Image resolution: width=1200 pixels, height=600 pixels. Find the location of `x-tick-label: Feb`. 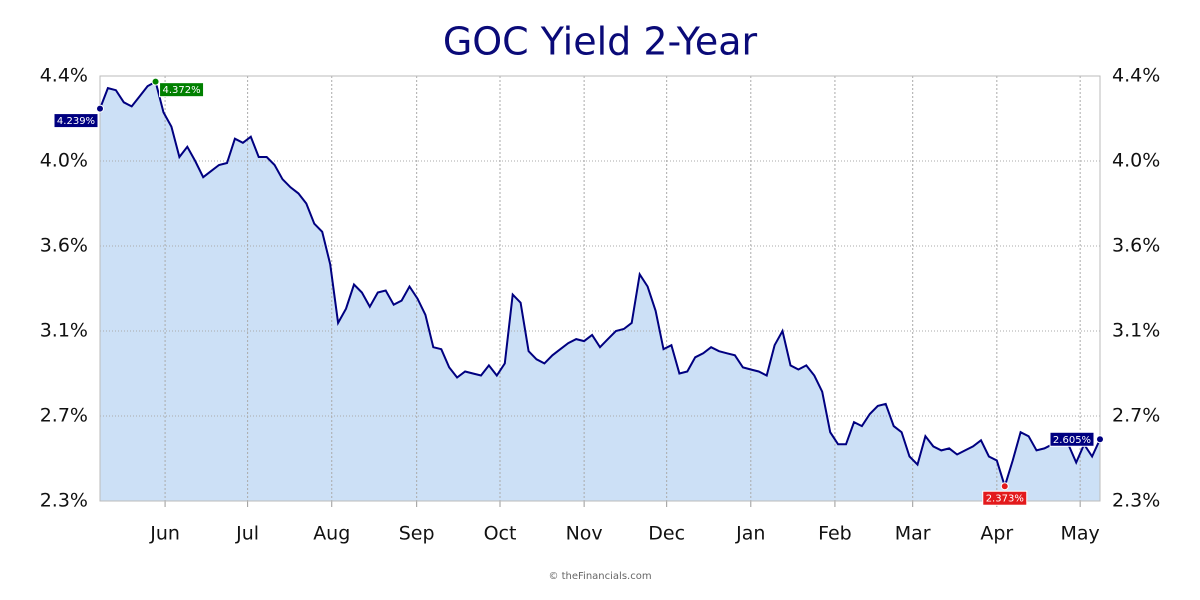

x-tick-label: Feb is located at coordinates (835, 534).